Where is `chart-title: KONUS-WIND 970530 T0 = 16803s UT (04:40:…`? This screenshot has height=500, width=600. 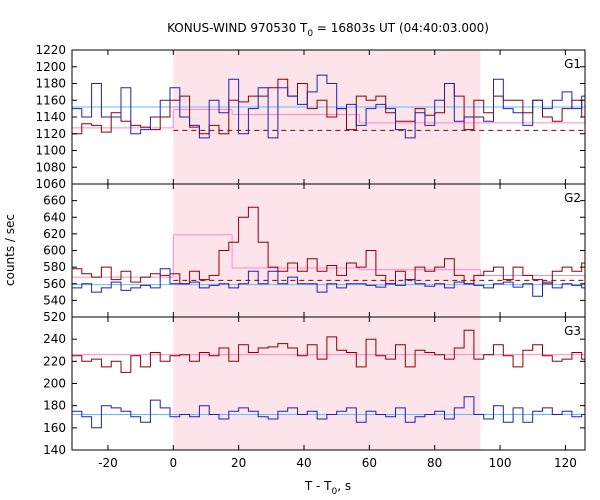 chart-title: KONUS-WIND 970530 T0 = 16803s UT (04:40:… is located at coordinates (328, 30).